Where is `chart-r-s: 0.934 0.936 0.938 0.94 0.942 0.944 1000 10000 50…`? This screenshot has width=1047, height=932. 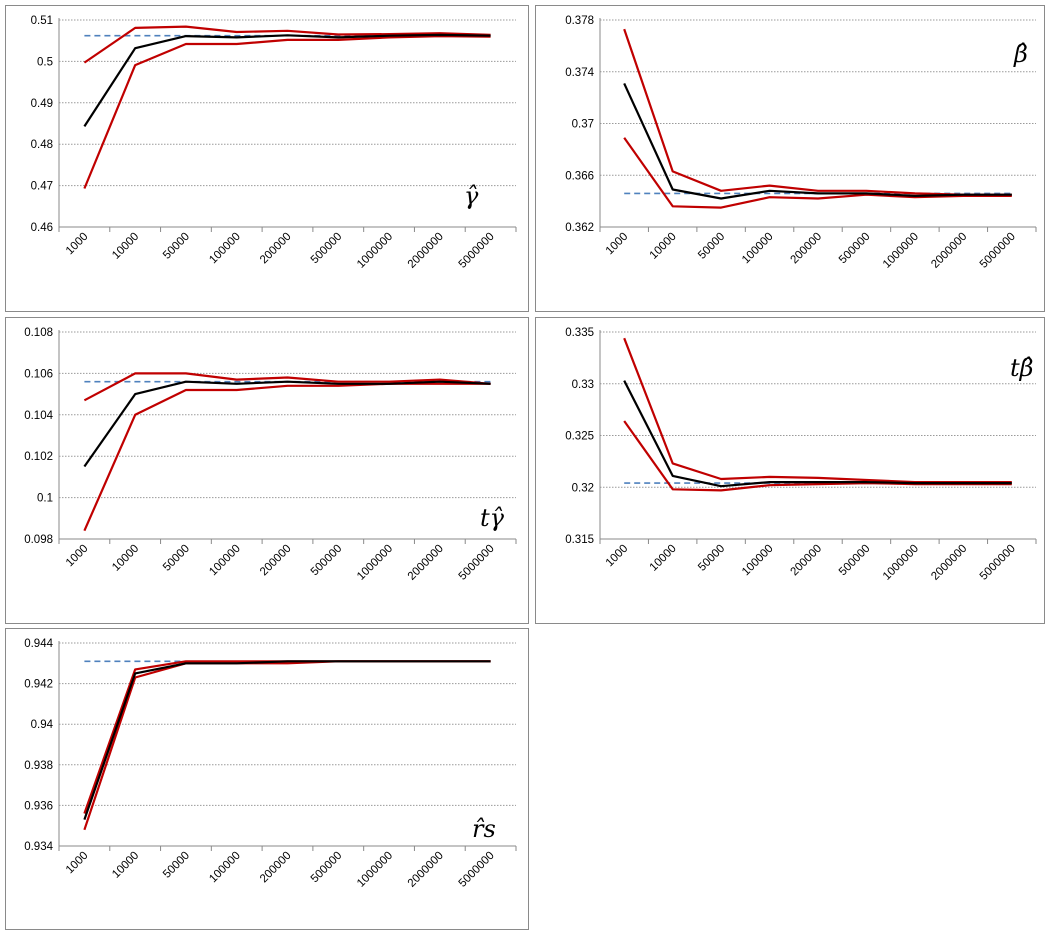
chart-r-s: 0.934 0.936 0.938 0.94 0.942 0.944 1000 10000 50… is located at coordinates (270, 764).